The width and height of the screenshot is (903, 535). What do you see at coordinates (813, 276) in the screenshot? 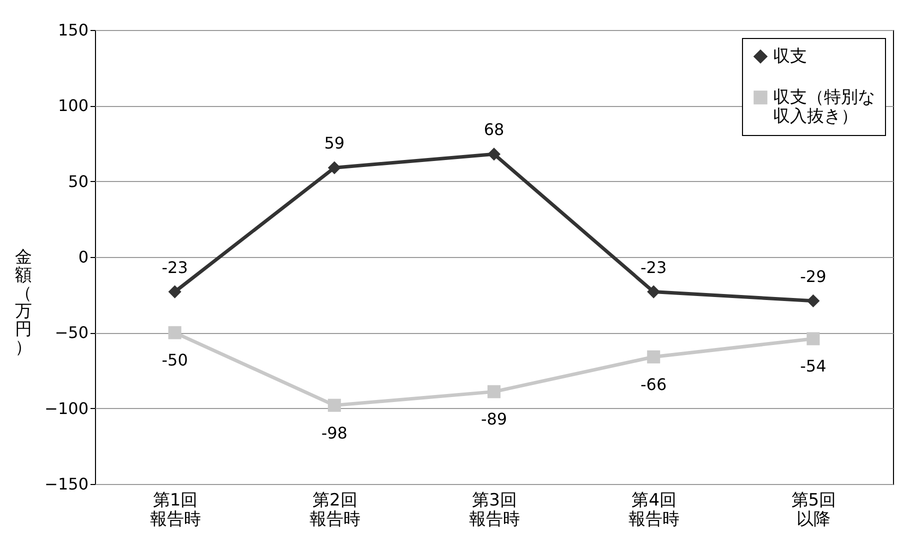
I see `data-label: -29` at bounding box center [813, 276].